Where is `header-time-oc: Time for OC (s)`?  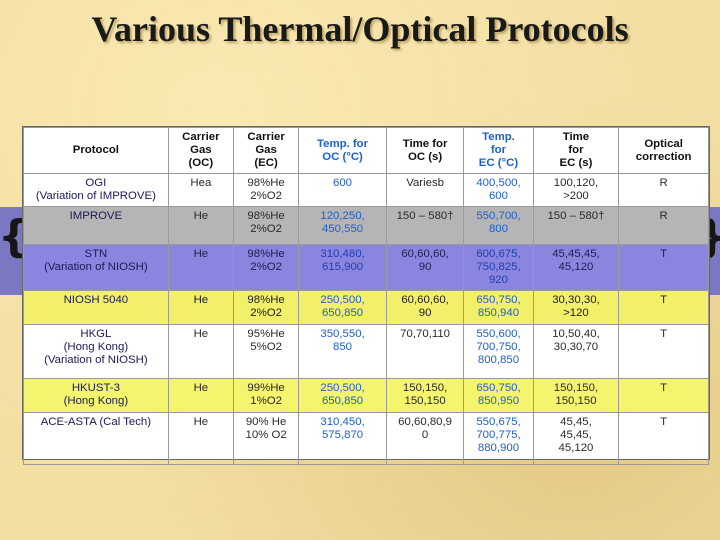
header-time-oc: Time for OC (s) is located at coordinates (425, 150).